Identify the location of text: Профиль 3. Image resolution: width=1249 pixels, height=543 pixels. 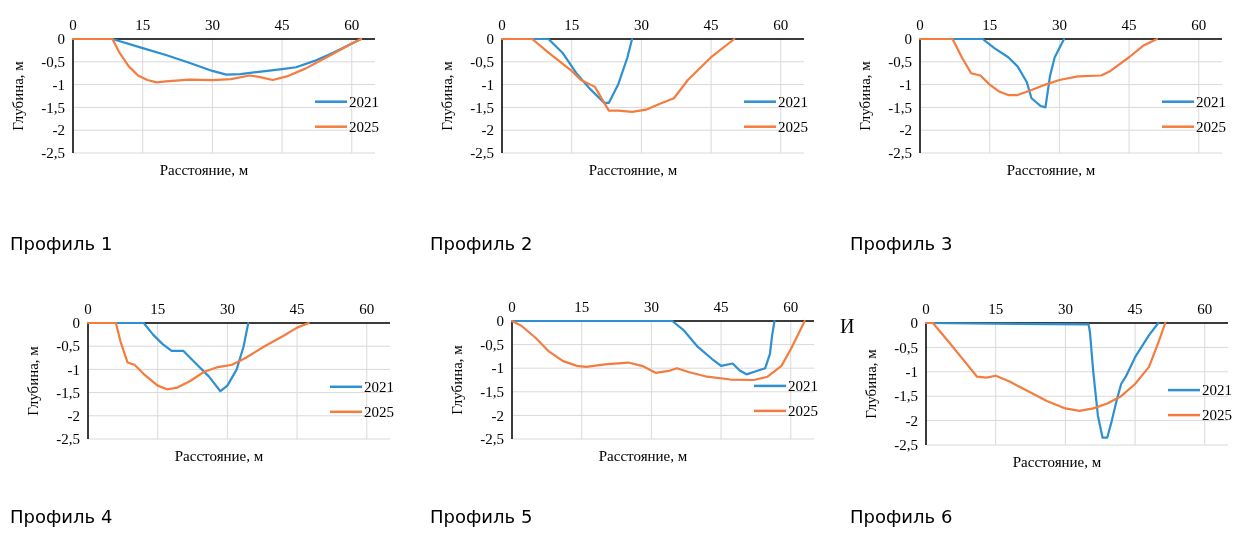
(901, 243).